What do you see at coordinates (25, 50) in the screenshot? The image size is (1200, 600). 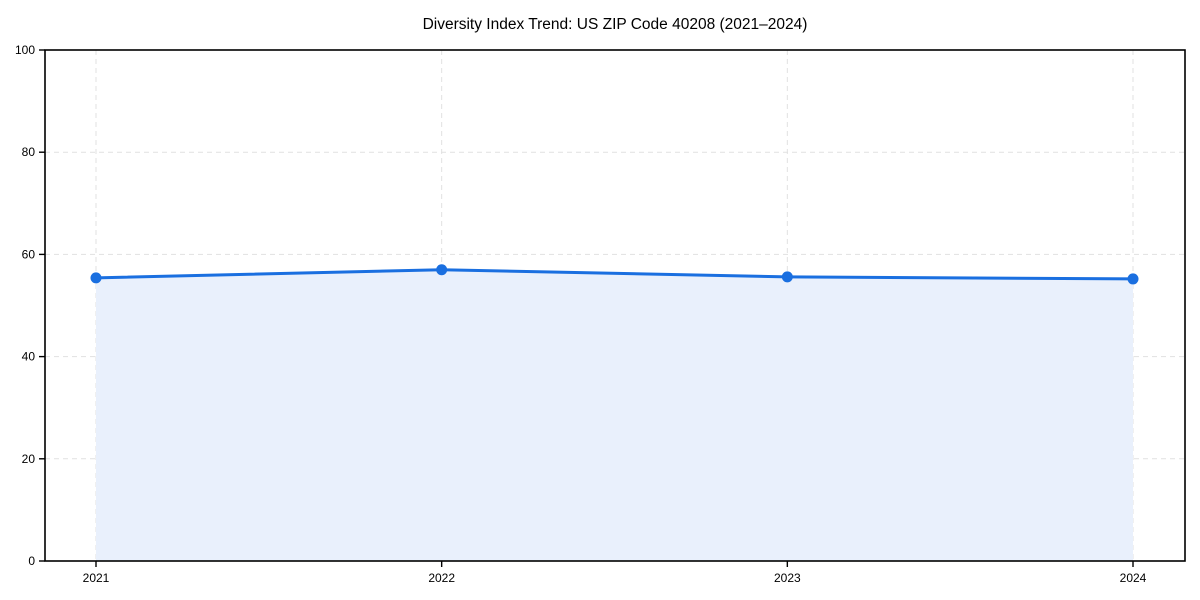 I see `y-tick-label: 100` at bounding box center [25, 50].